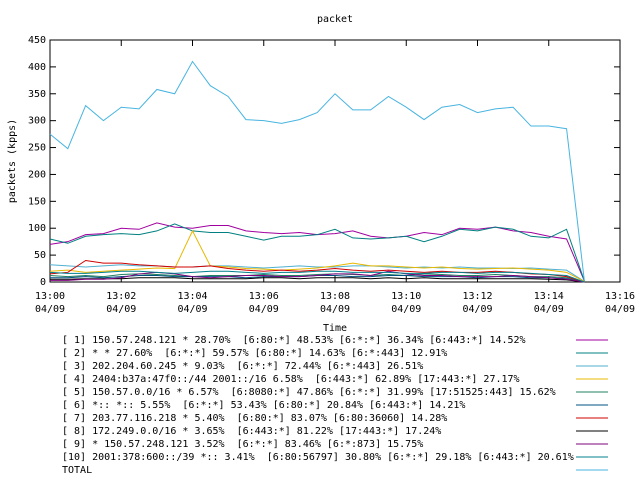 The height and width of the screenshot is (480, 640). What do you see at coordinates (37, 148) in the screenshot?
I see `y-tick-label: 250` at bounding box center [37, 148].